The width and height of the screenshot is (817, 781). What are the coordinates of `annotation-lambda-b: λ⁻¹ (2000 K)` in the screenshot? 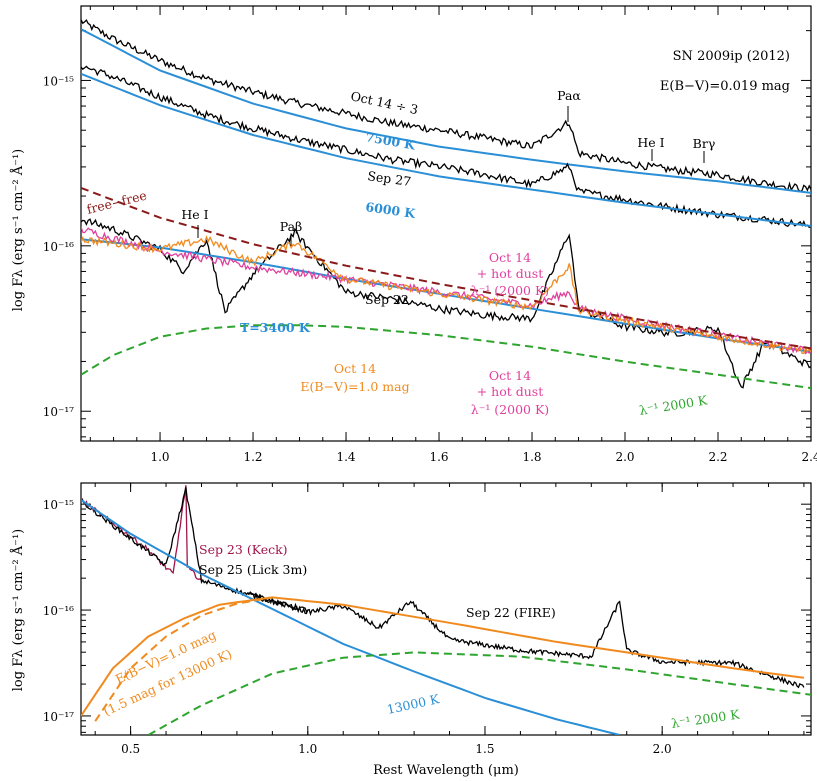 It's located at (510, 409).